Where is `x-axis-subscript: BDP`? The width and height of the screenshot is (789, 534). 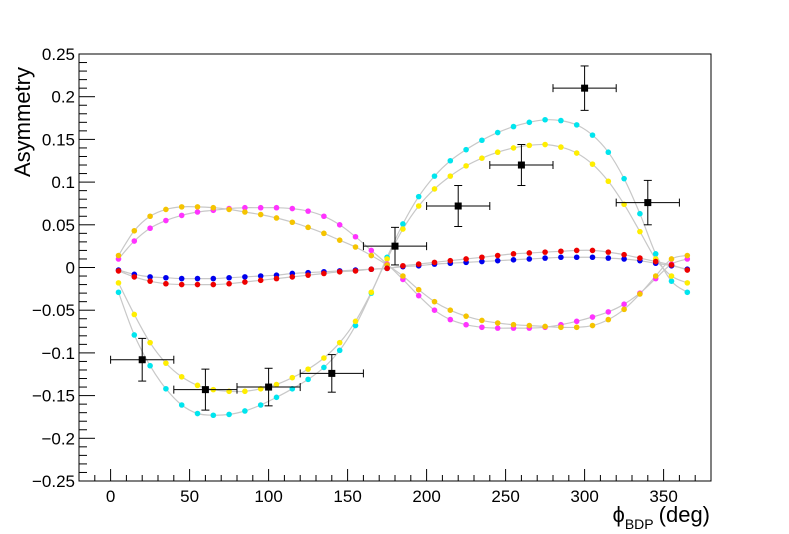 x-axis-subscript: BDP is located at coordinates (639, 524).